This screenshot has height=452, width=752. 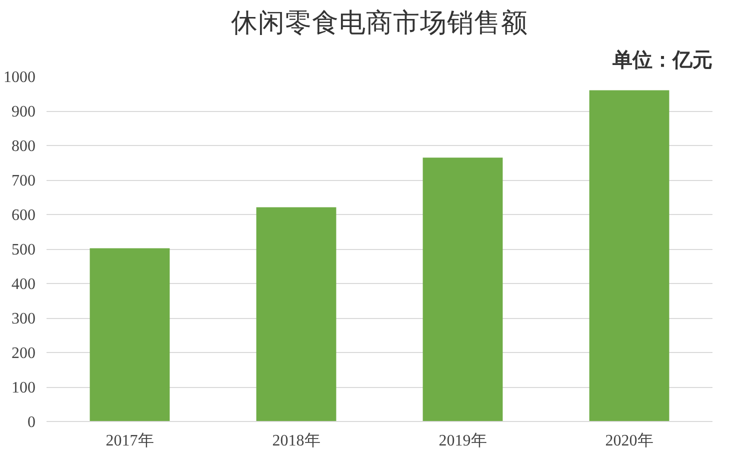 What do you see at coordinates (20, 77) in the screenshot?
I see `y-tick-label: 1000` at bounding box center [20, 77].